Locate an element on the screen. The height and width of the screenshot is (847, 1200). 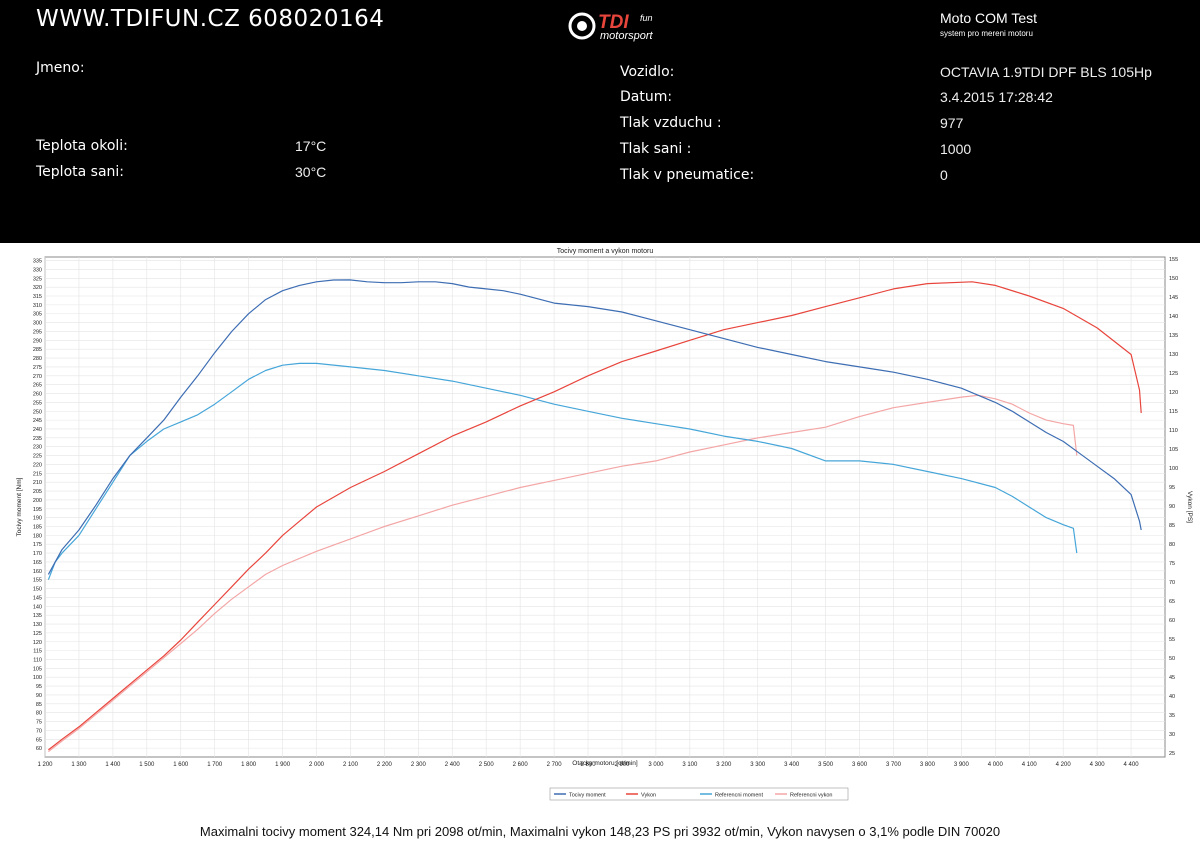
x-tick-label: 3 600 is located at coordinates (860, 765).